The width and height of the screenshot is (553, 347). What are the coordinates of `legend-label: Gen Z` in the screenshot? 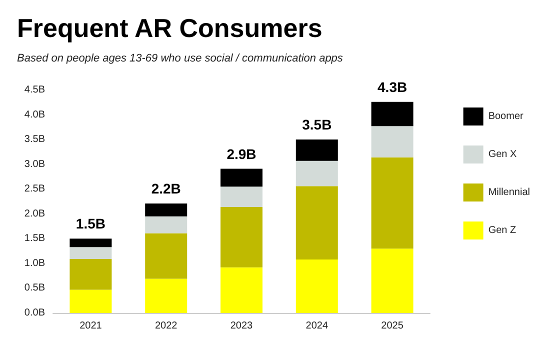 It's located at (502, 230).